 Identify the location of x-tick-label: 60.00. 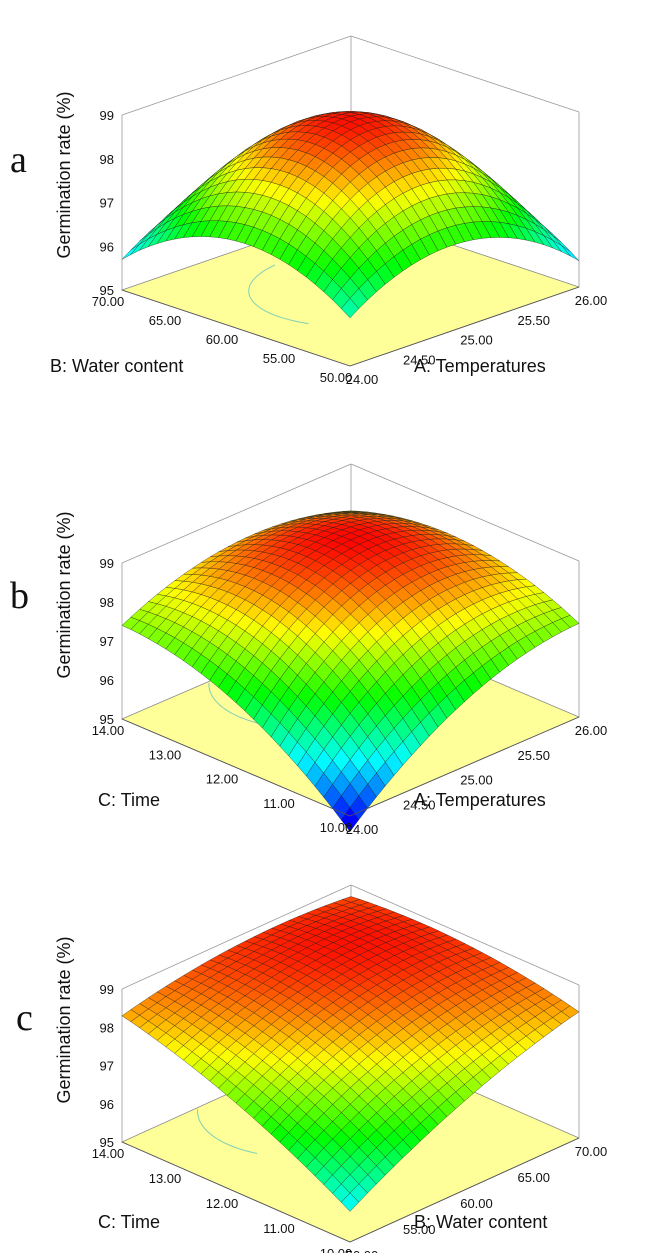
(476, 1203).